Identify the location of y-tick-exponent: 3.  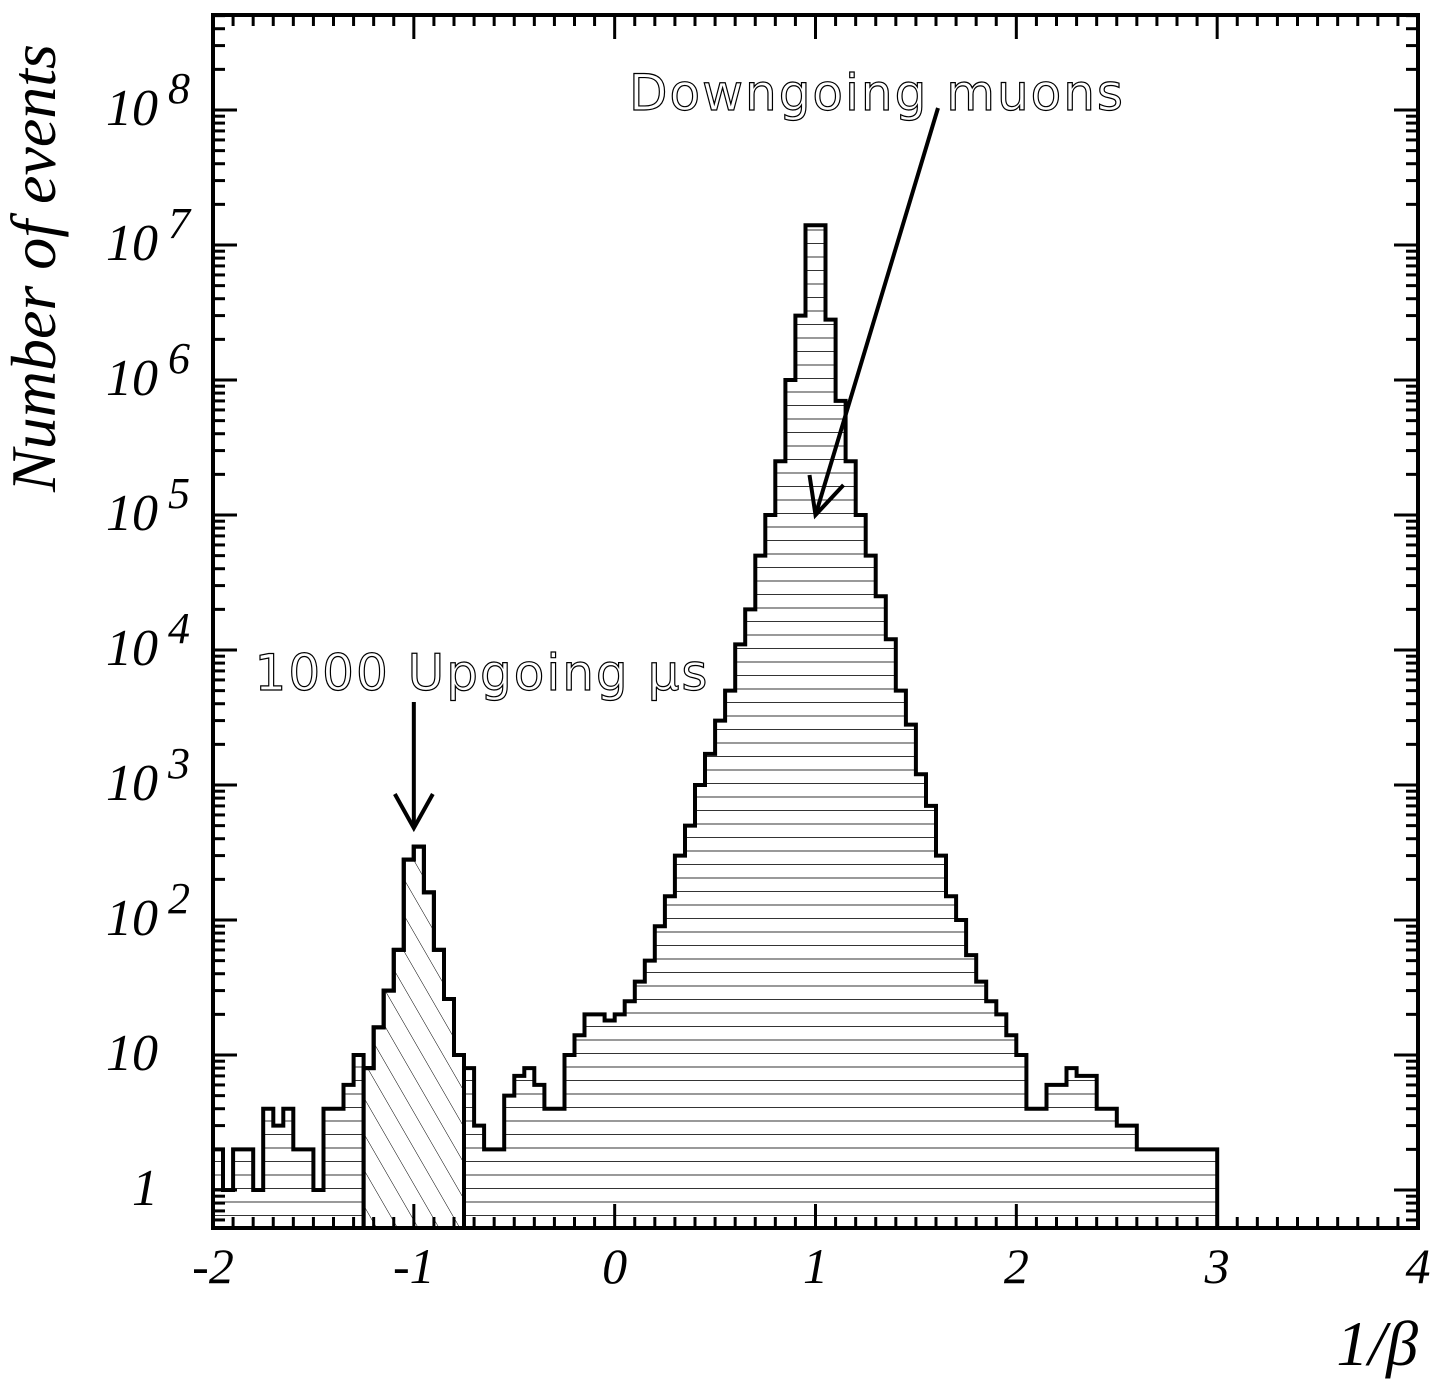
(178, 763).